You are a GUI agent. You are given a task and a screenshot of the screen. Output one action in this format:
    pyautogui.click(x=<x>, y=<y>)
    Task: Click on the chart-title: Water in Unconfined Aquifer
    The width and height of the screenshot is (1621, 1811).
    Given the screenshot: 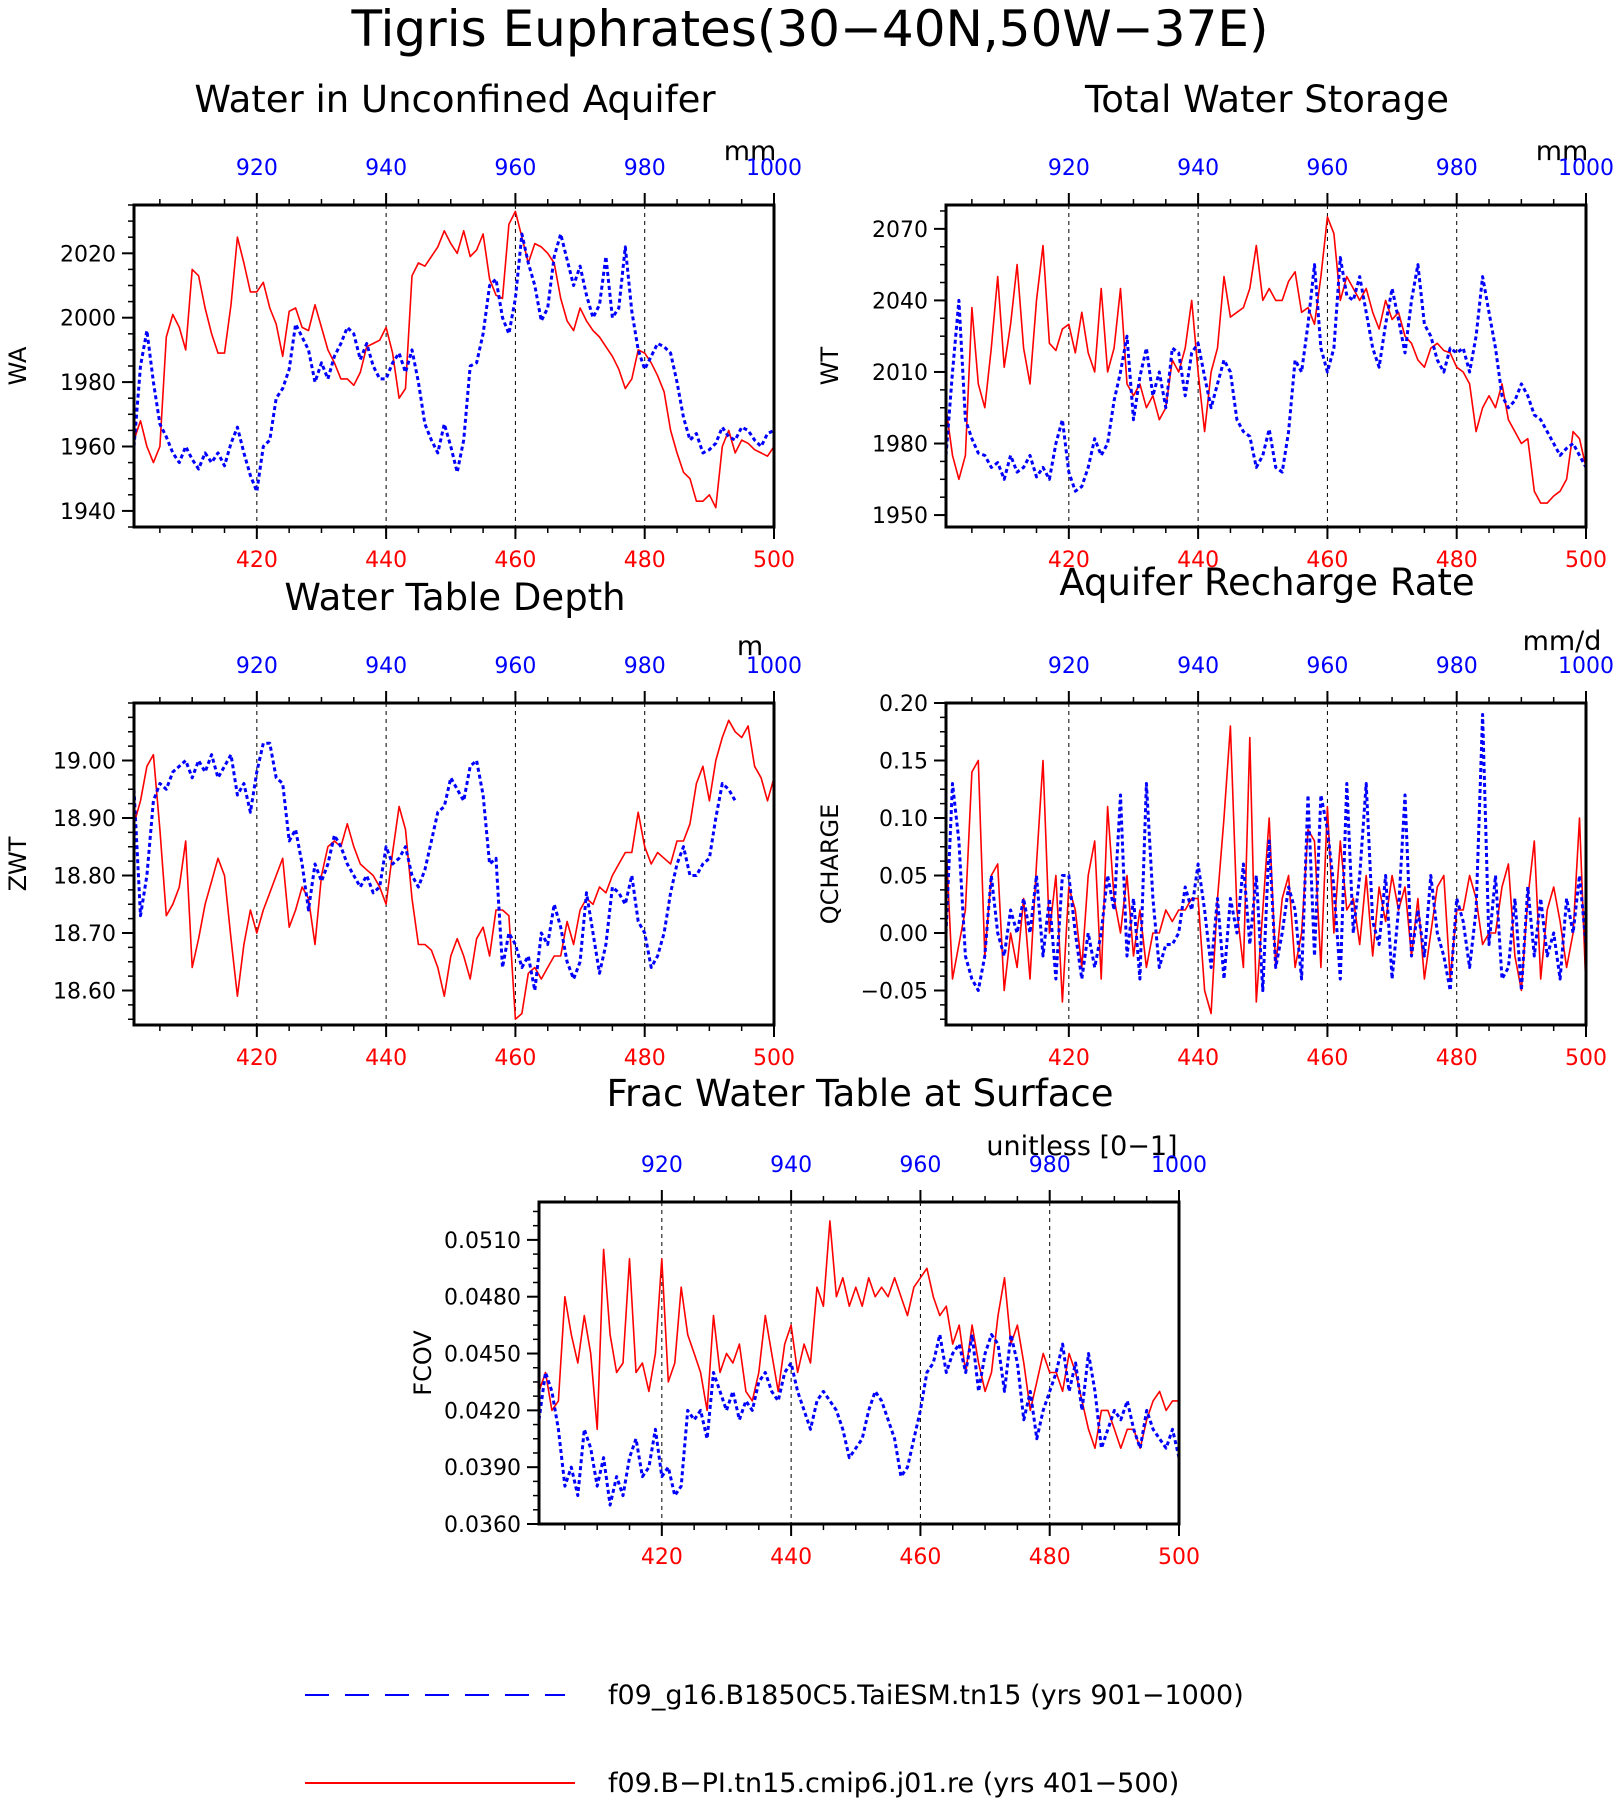 What is the action you would take?
    pyautogui.click(x=455, y=99)
    